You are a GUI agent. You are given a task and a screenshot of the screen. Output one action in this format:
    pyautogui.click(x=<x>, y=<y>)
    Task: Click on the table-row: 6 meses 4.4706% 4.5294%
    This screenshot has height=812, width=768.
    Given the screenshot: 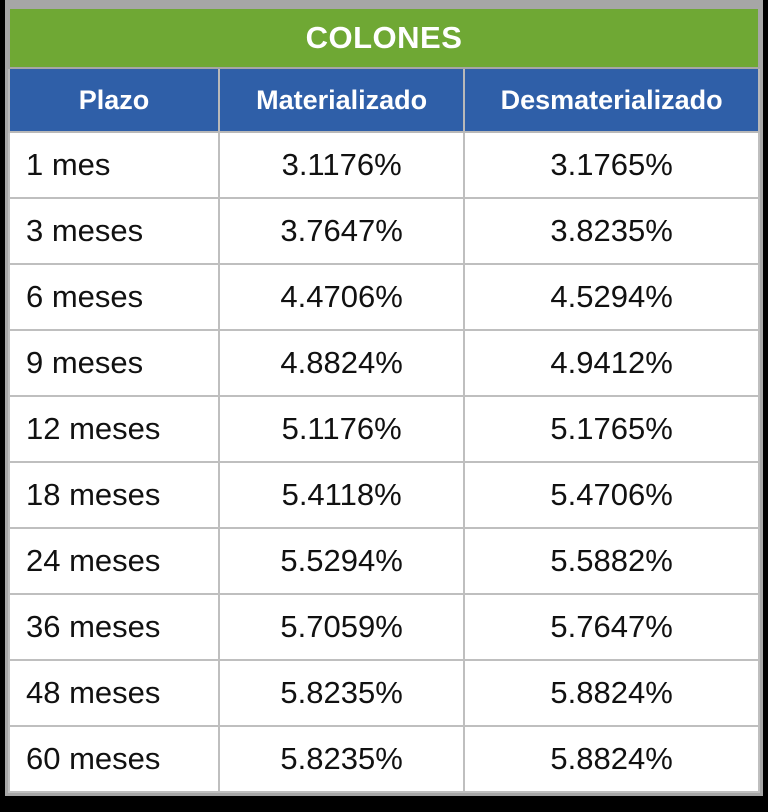 What is the action you would take?
    pyautogui.click(x=384, y=297)
    